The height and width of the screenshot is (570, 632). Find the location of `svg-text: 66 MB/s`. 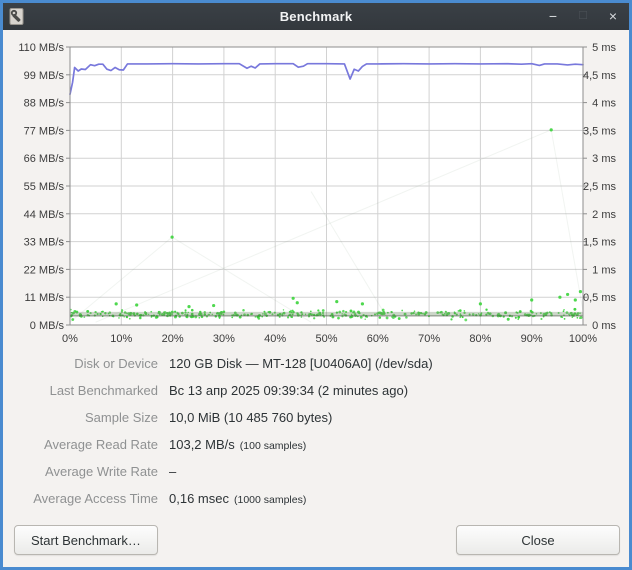

svg-text: 66 MB/s is located at coordinates (44, 159).